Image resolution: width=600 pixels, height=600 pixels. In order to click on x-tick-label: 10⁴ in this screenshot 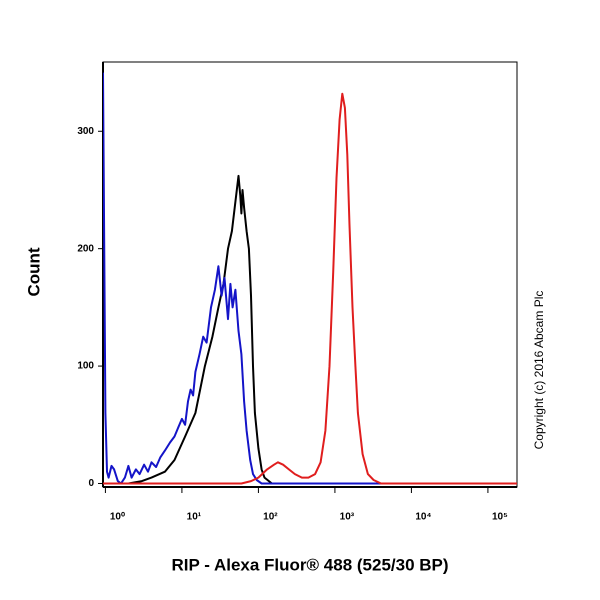, I will do `click(423, 517)`.